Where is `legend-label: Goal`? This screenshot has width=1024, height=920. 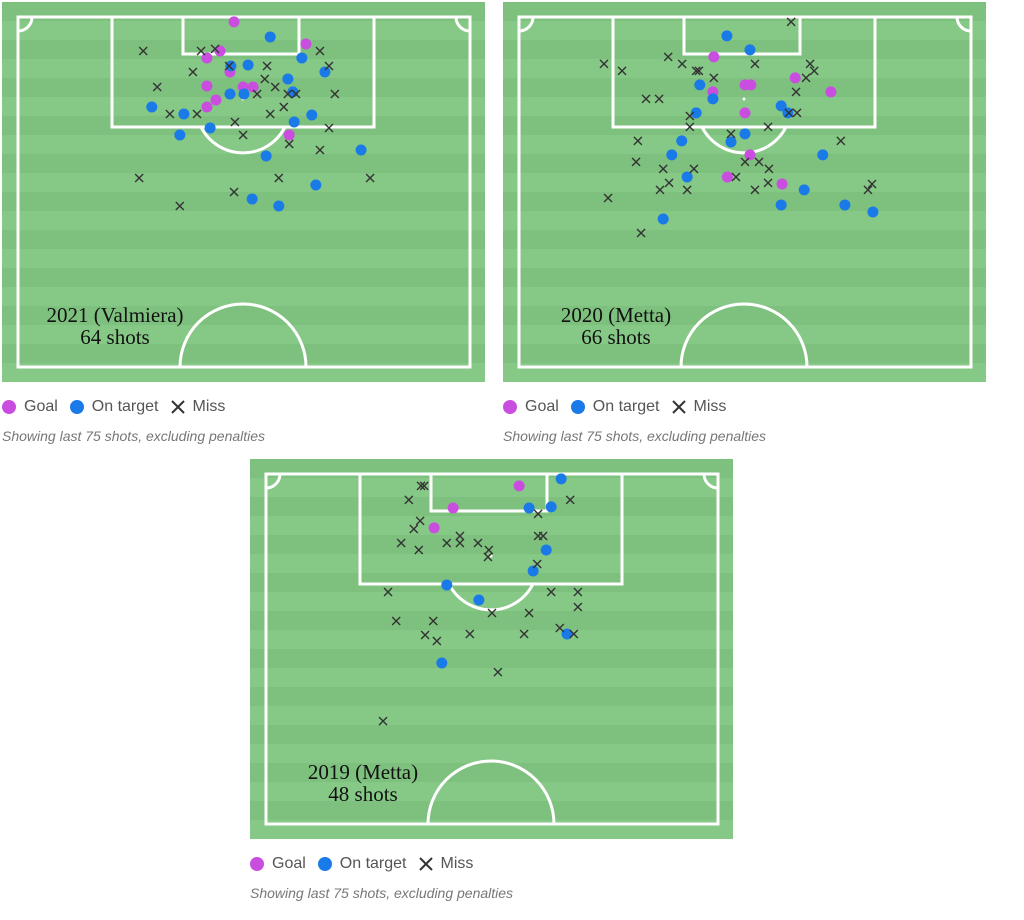 legend-label: Goal is located at coordinates (41, 406).